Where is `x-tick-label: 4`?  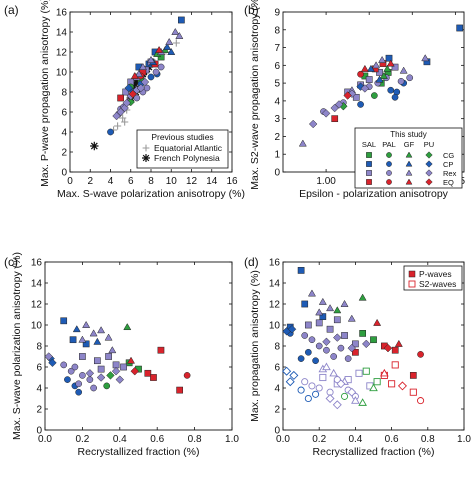
x-tick-label: 4 is located at coordinates (111, 181).